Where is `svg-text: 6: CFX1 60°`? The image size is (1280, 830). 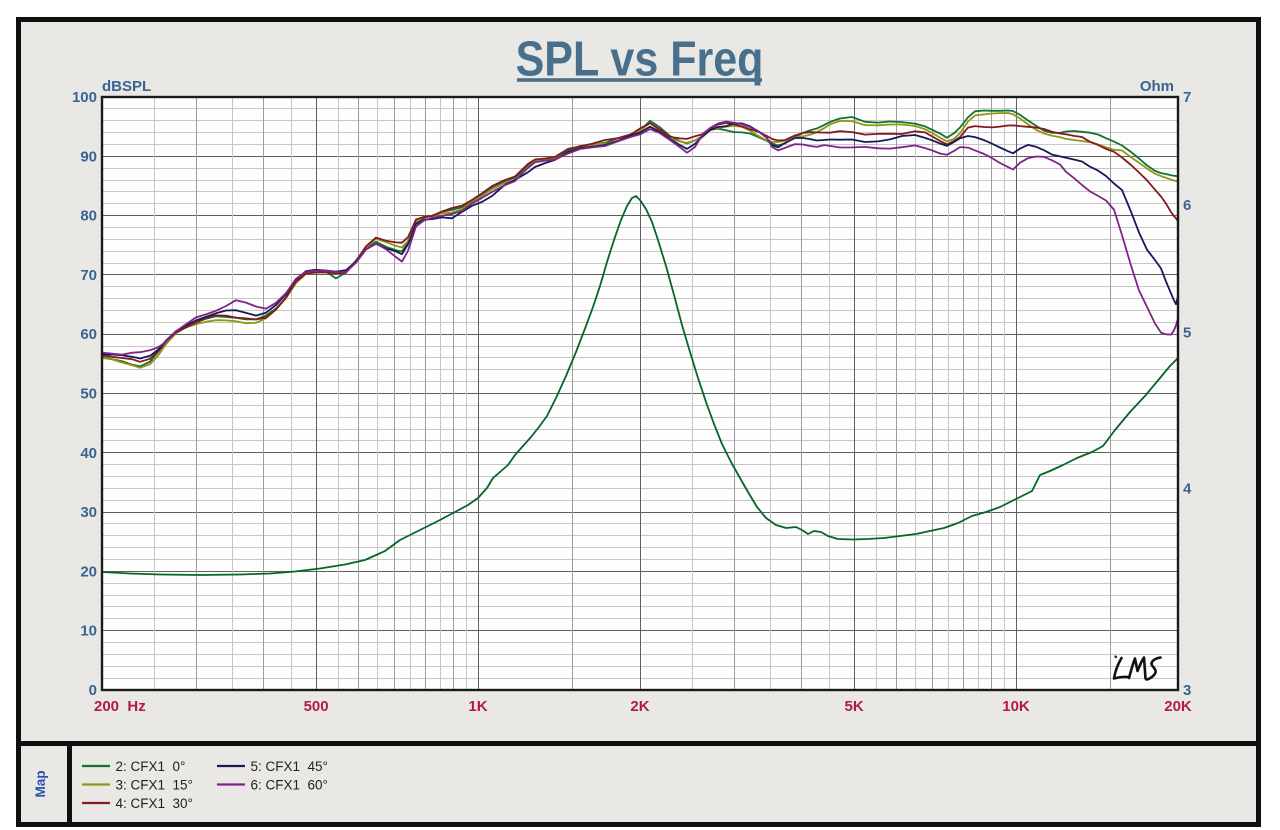 svg-text: 6: CFX1 60° is located at coordinates (289, 784).